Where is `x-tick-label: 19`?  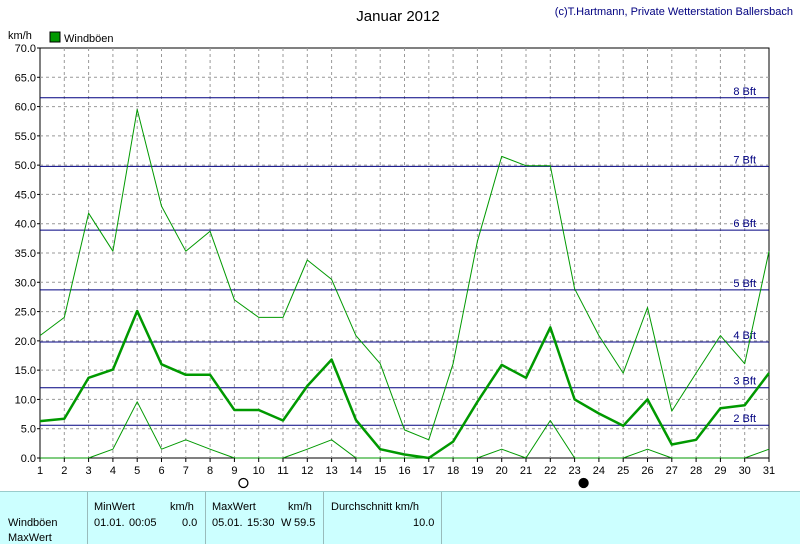 x-tick-label: 19 is located at coordinates (477, 471).